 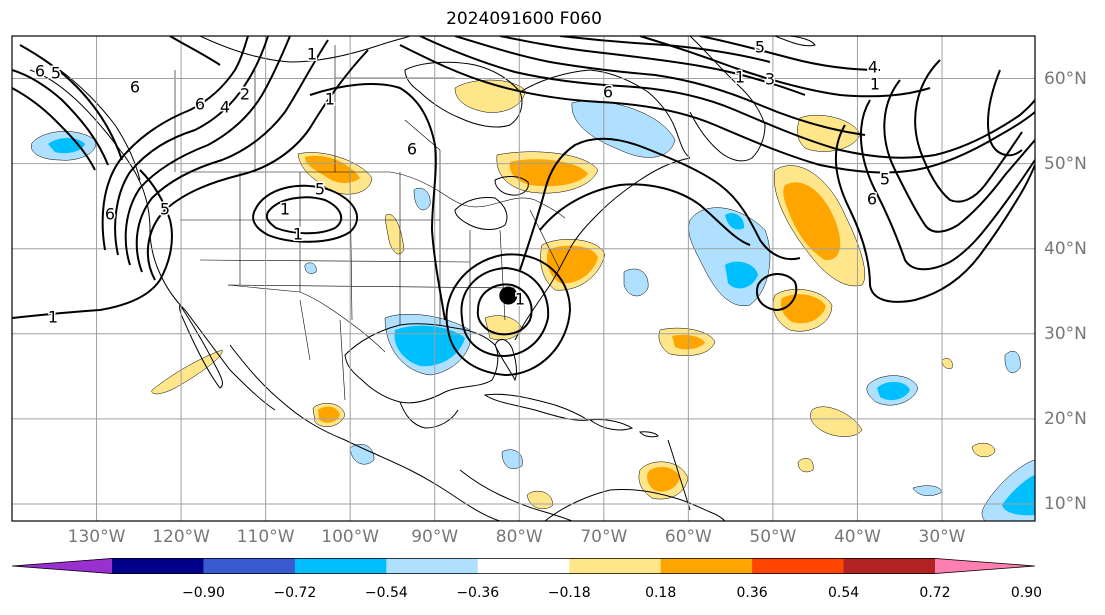 What do you see at coordinates (429, 415) in the screenshot?
I see `coast-yucatan` at bounding box center [429, 415].